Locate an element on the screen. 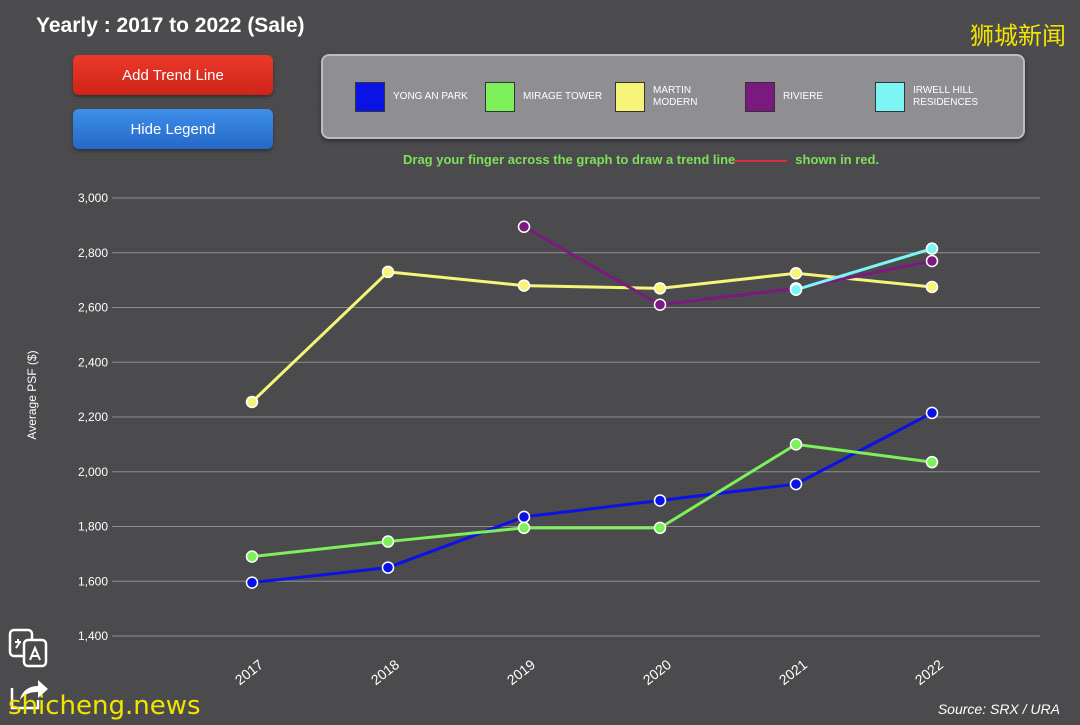  y-tick-label: 2,600 is located at coordinates (93, 308).